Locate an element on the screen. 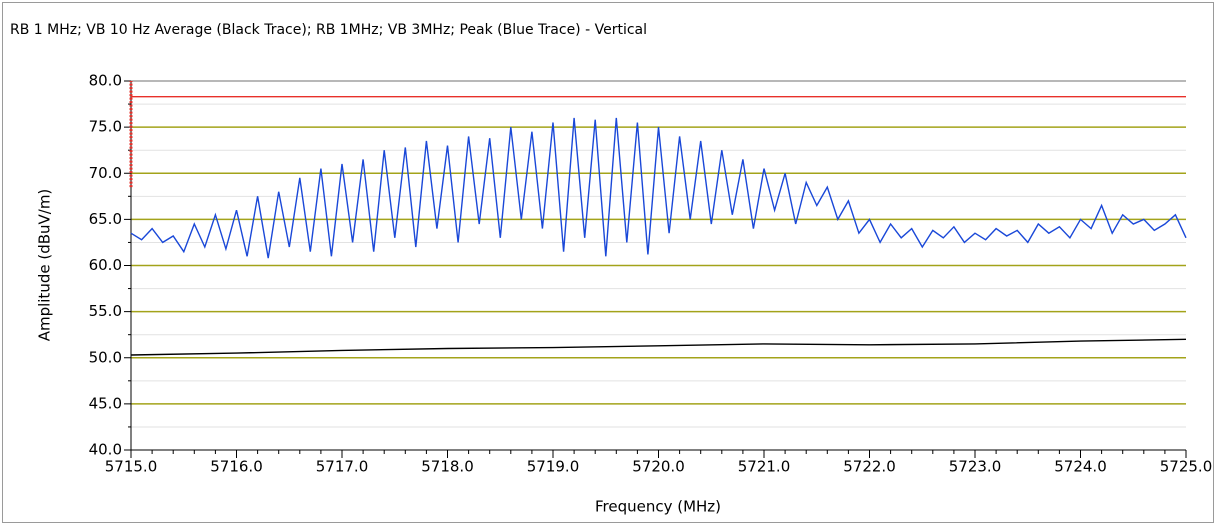  x-tick-label: 5719.0 is located at coordinates (553, 467).